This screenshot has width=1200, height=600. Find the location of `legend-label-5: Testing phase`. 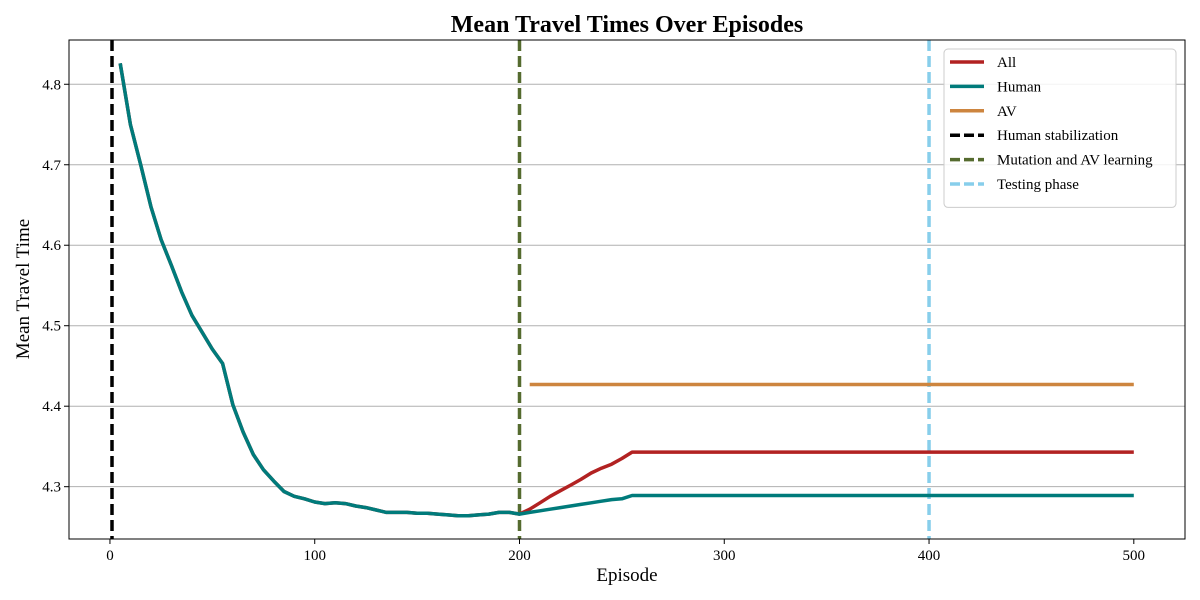

legend-label-5: Testing phase is located at coordinates (1038, 185).